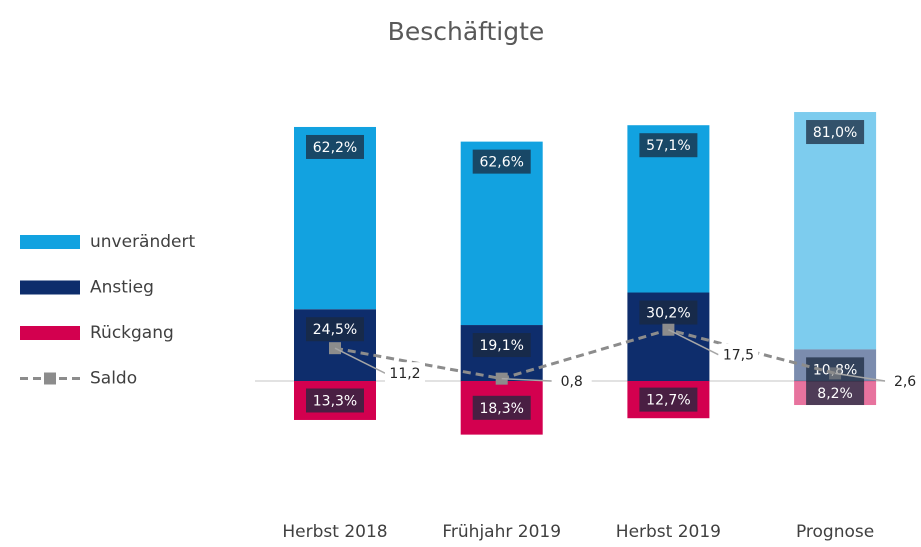  I want to click on data-label: 12,7%, so click(668, 401).